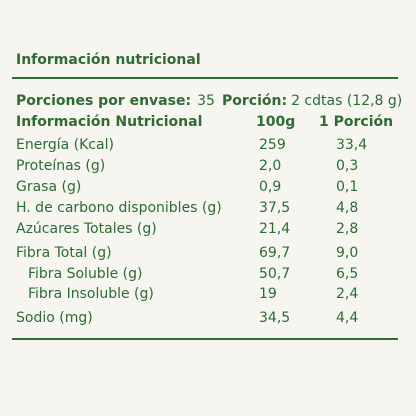 Image resolution: width=416 pixels, height=416 pixels. Describe the element at coordinates (109, 122) in the screenshot. I see `header-name: Información Nutricional` at that location.